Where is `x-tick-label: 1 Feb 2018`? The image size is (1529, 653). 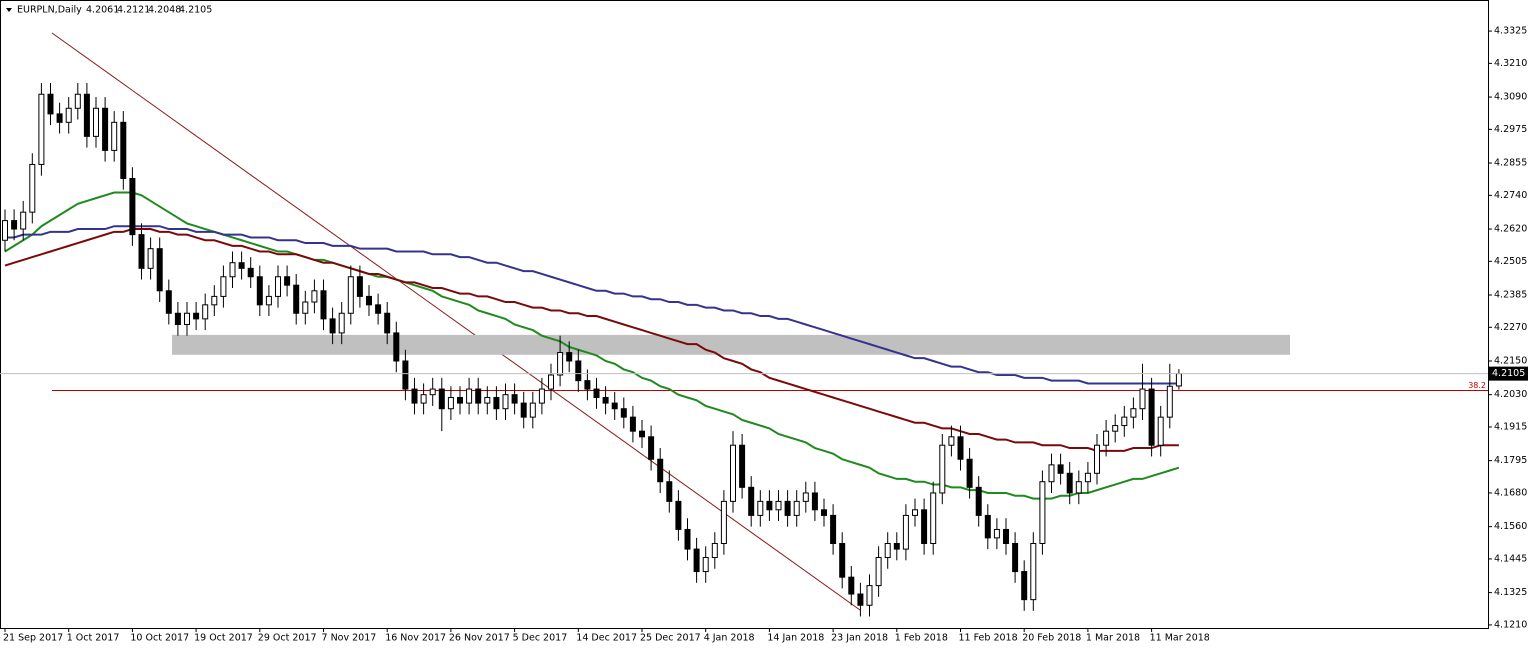 x-tick-label: 1 Feb 2018 is located at coordinates (921, 638).